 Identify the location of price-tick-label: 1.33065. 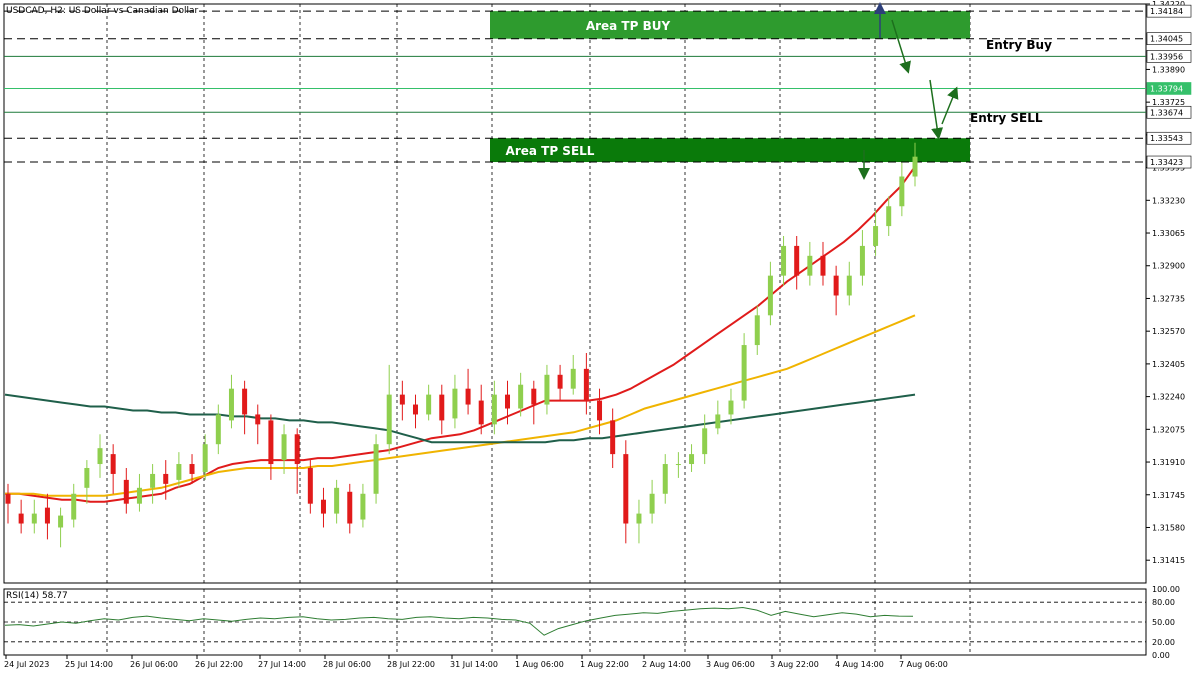
(1168, 233).